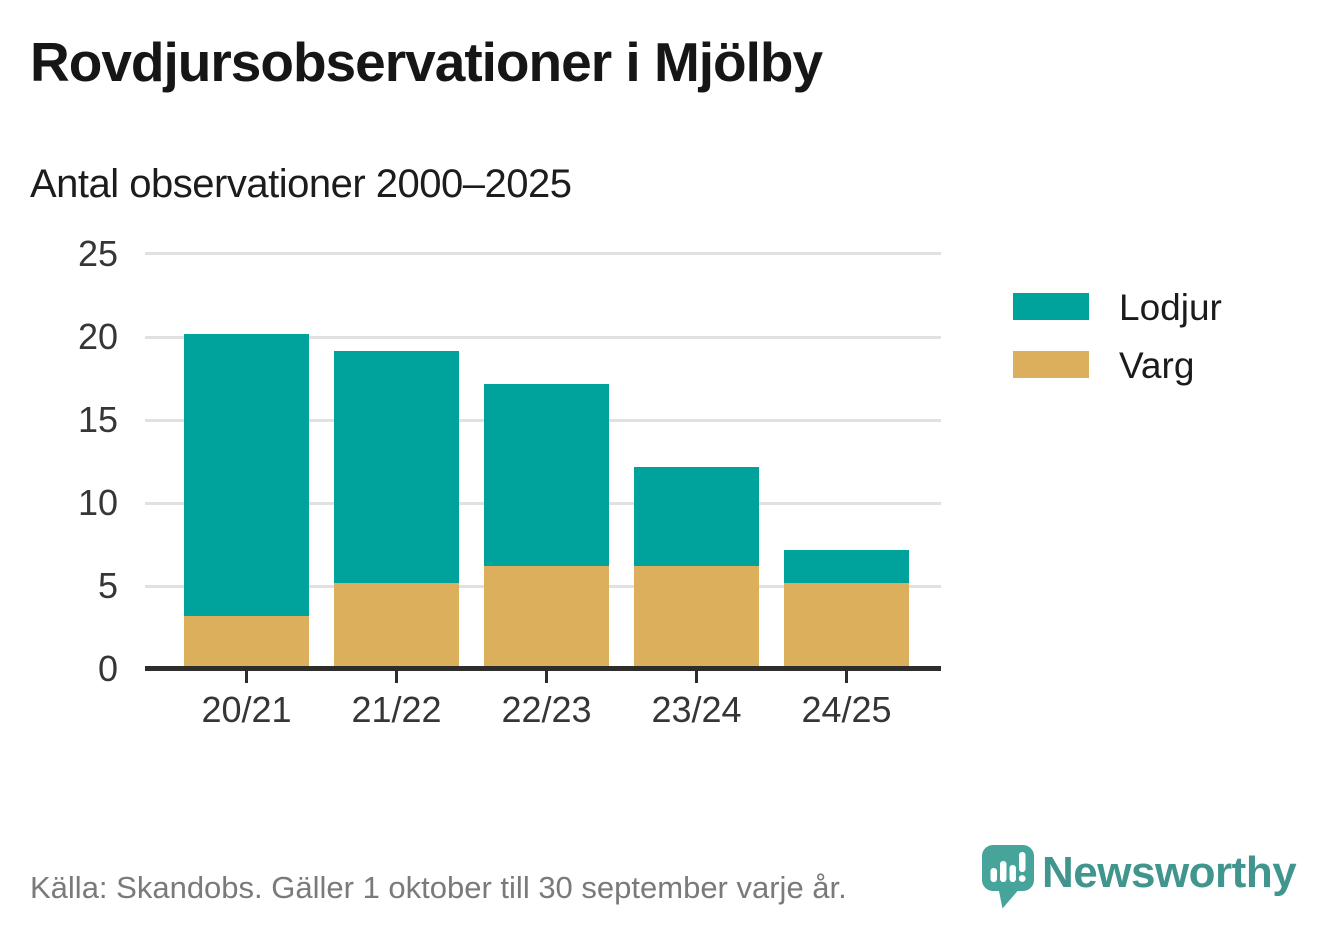 Image resolution: width=1322 pixels, height=939 pixels. What do you see at coordinates (396, 466) in the screenshot?
I see `bar-21/22-lodjur` at bounding box center [396, 466].